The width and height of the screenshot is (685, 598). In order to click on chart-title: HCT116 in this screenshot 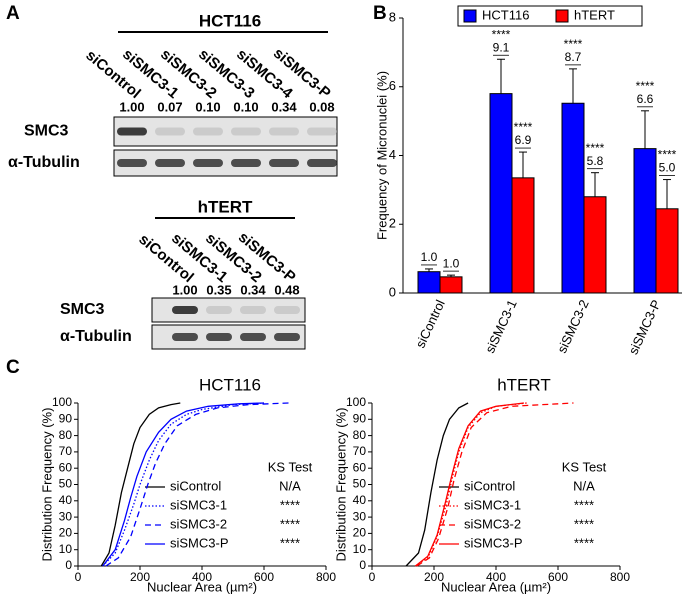, I will do `click(230, 384)`.